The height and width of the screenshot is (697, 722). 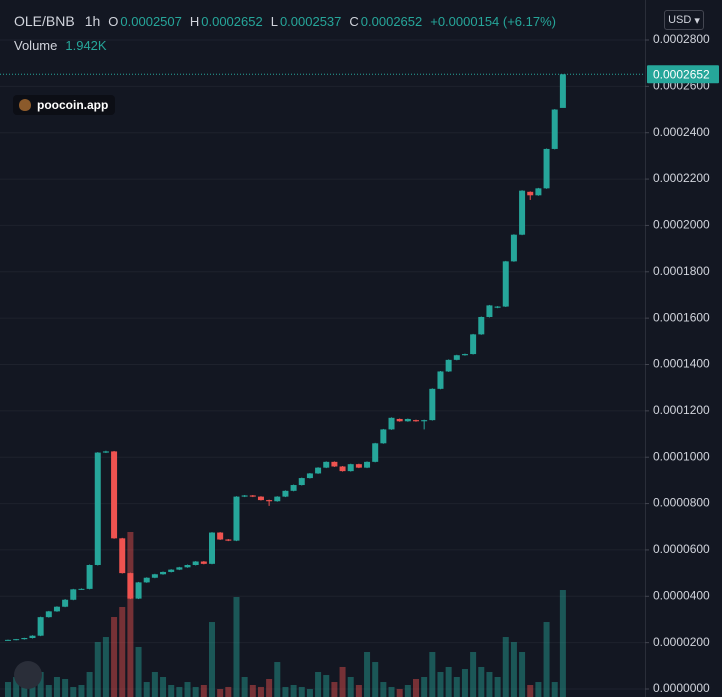 What do you see at coordinates (681, 595) in the screenshot?
I see `y-tick-label: 0.0000400` at bounding box center [681, 595].